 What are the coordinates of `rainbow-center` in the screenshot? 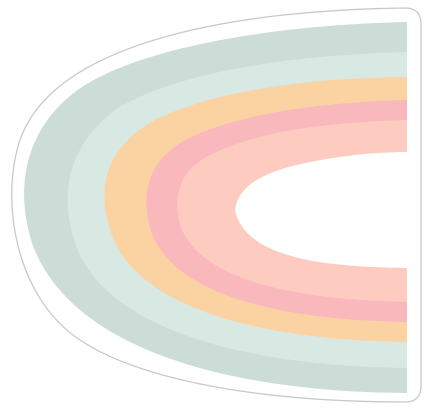 It's located at (321, 210).